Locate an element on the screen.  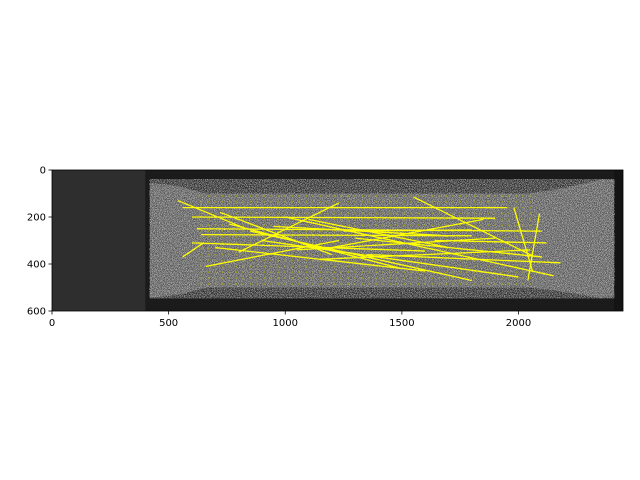
y-tick-label: 400 is located at coordinates (36, 265).